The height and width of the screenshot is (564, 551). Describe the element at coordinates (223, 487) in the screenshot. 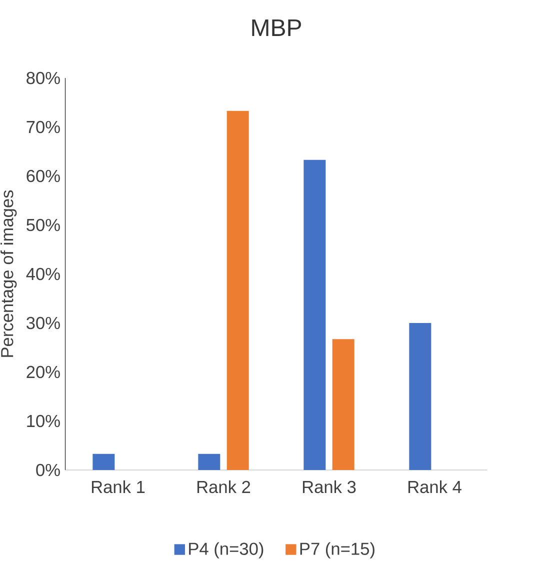

I see `x-tick-label: Rank 2` at that location.